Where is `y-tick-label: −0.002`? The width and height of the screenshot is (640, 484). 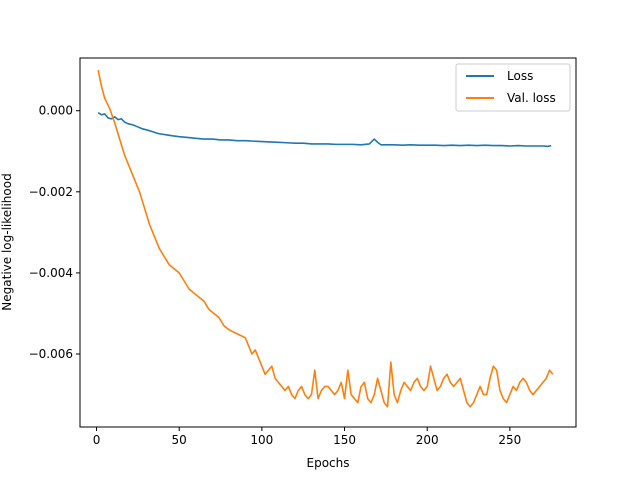 y-tick-label: −0.002 is located at coordinates (51, 192).